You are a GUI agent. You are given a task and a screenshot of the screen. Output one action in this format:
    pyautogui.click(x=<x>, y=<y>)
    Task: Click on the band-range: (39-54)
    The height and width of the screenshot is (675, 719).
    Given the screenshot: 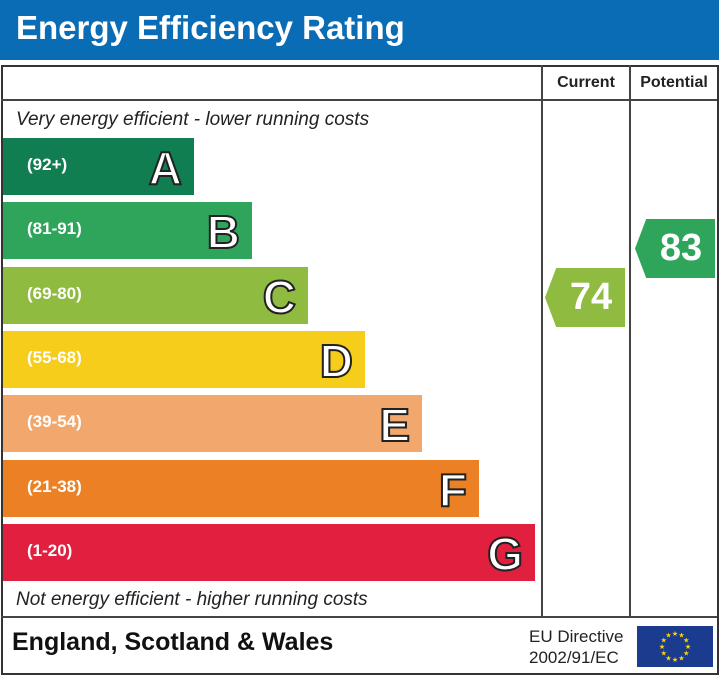 What is the action you would take?
    pyautogui.click(x=54, y=422)
    